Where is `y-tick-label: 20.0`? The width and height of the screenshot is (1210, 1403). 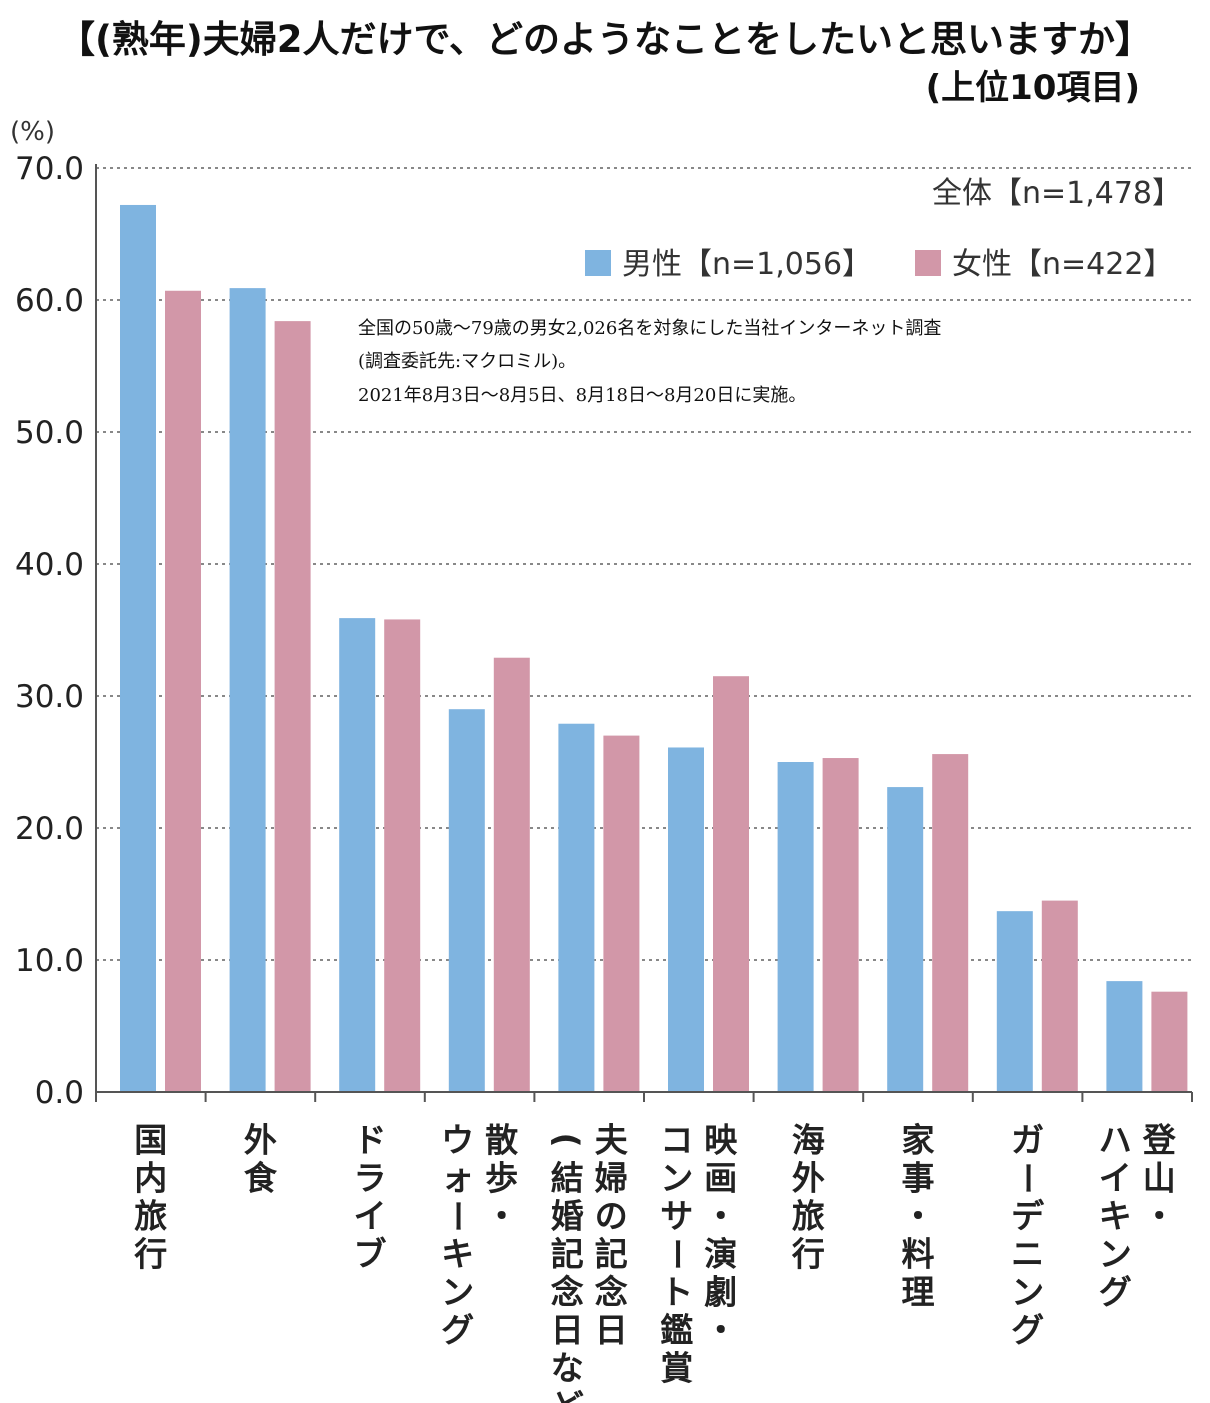
y-tick-label: 20.0 is located at coordinates (49, 829).